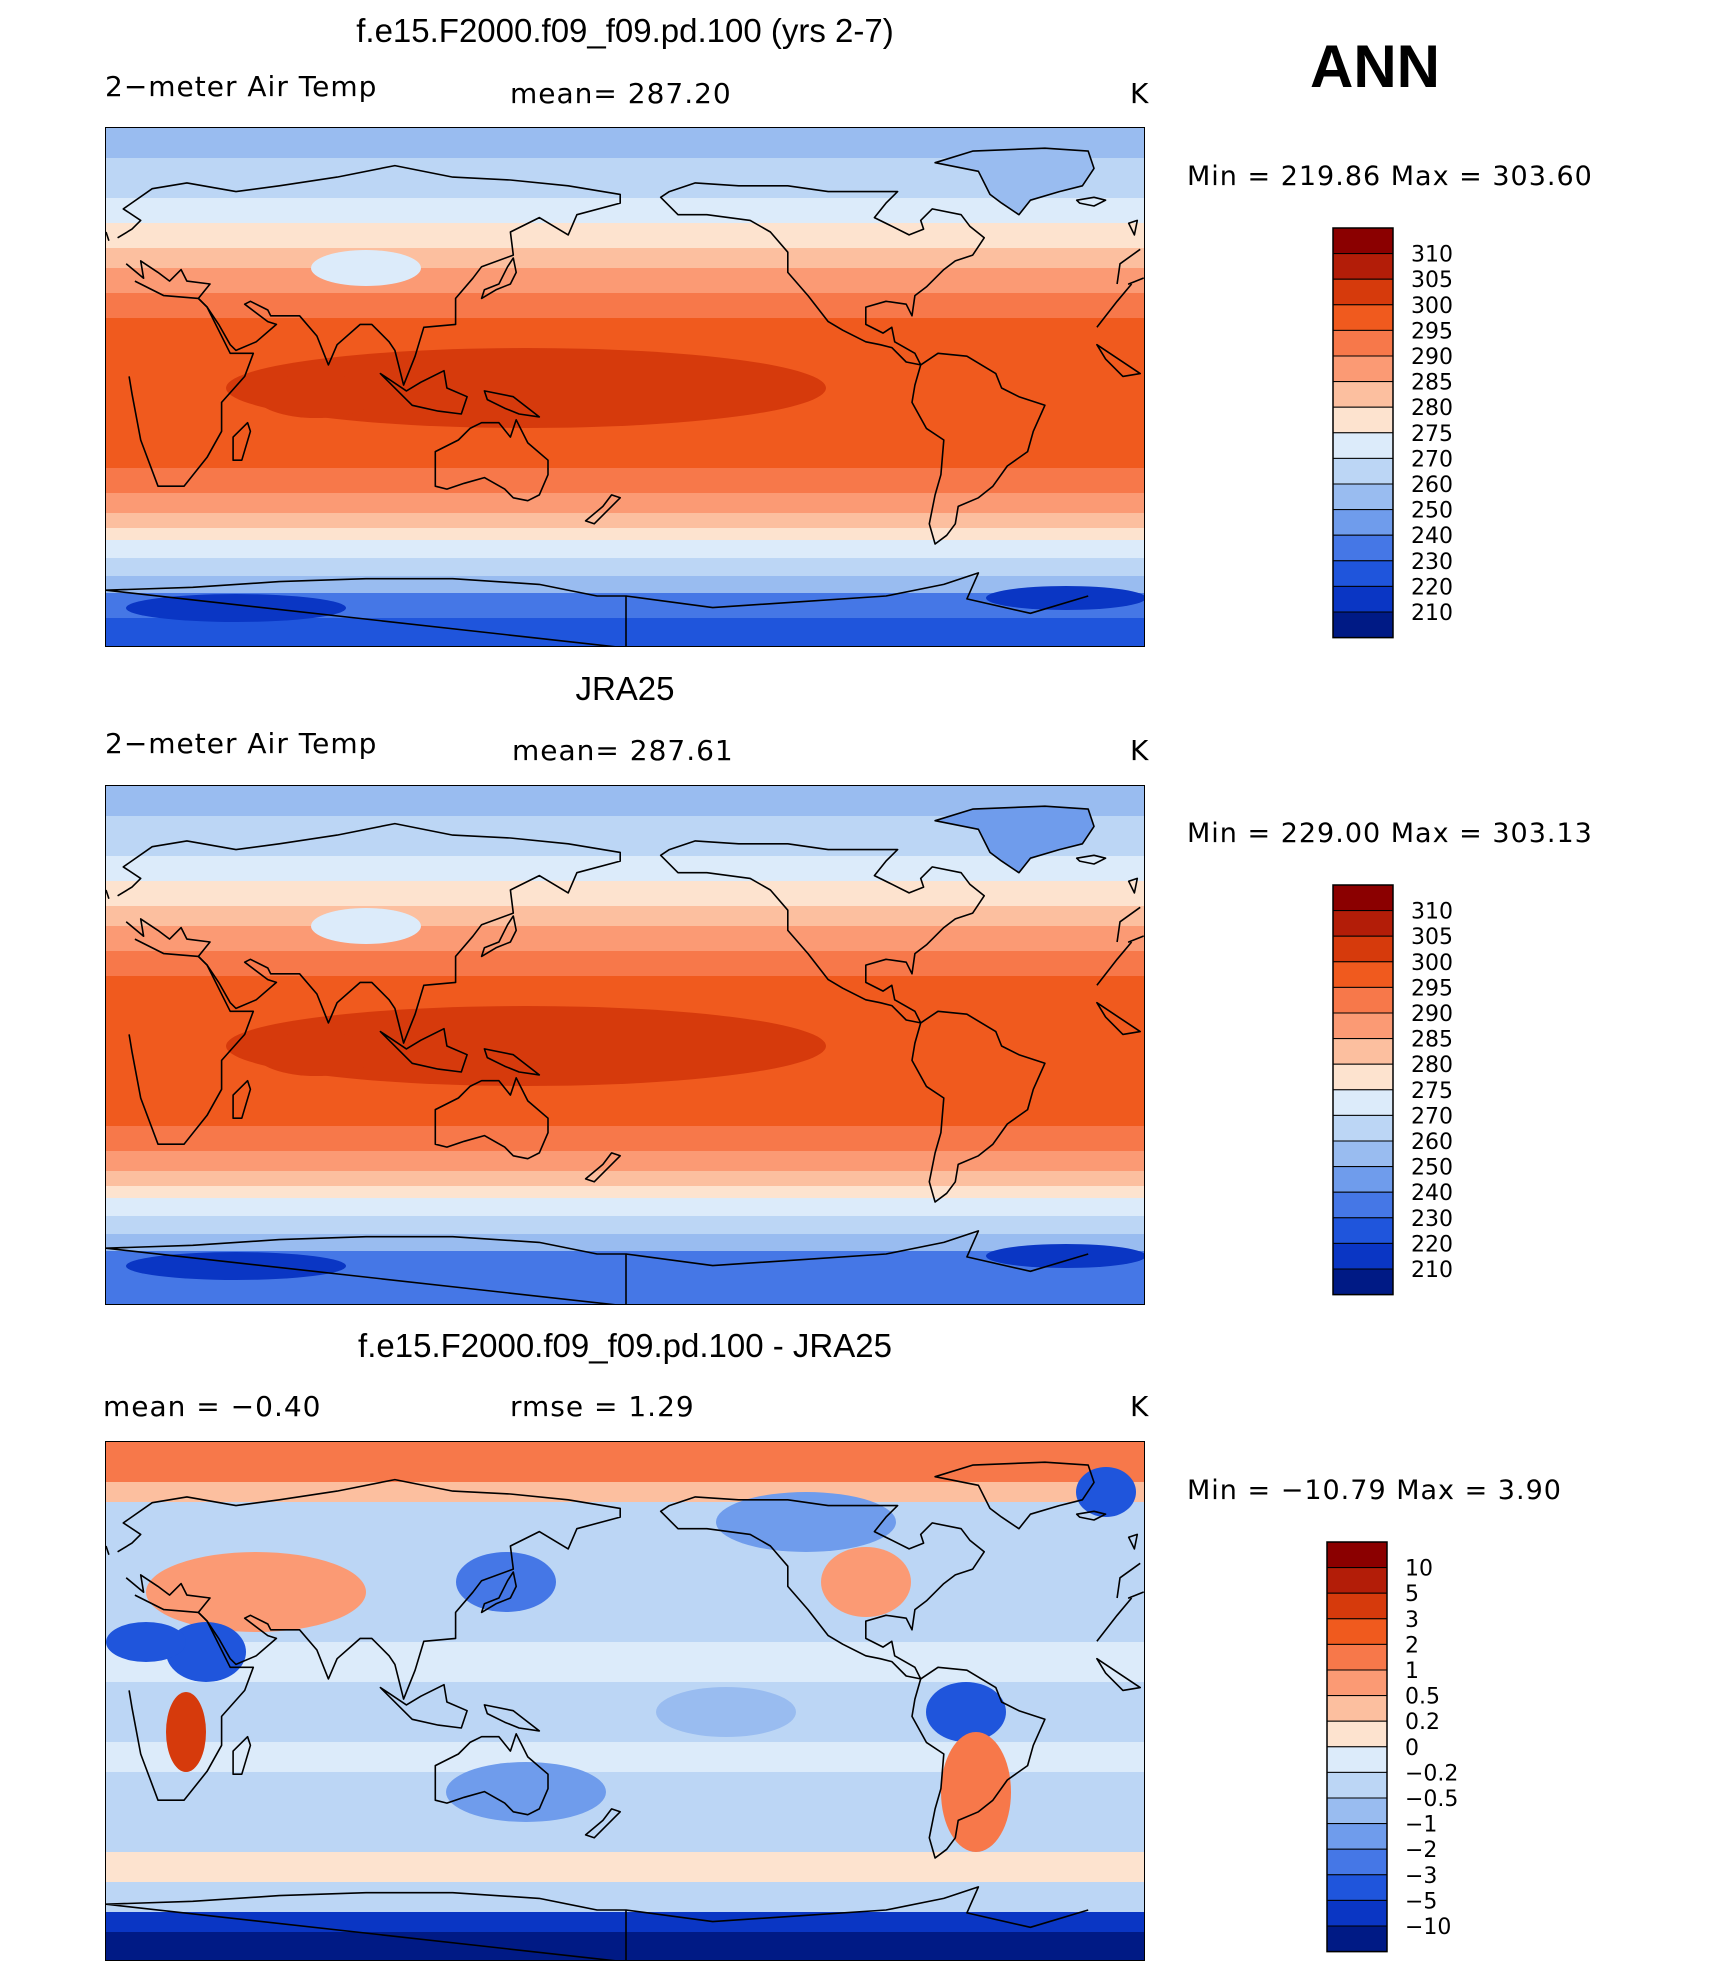 Image resolution: width=1710 pixels, height=1969 pixels. I want to click on panel-1-units: K, so click(1140, 93).